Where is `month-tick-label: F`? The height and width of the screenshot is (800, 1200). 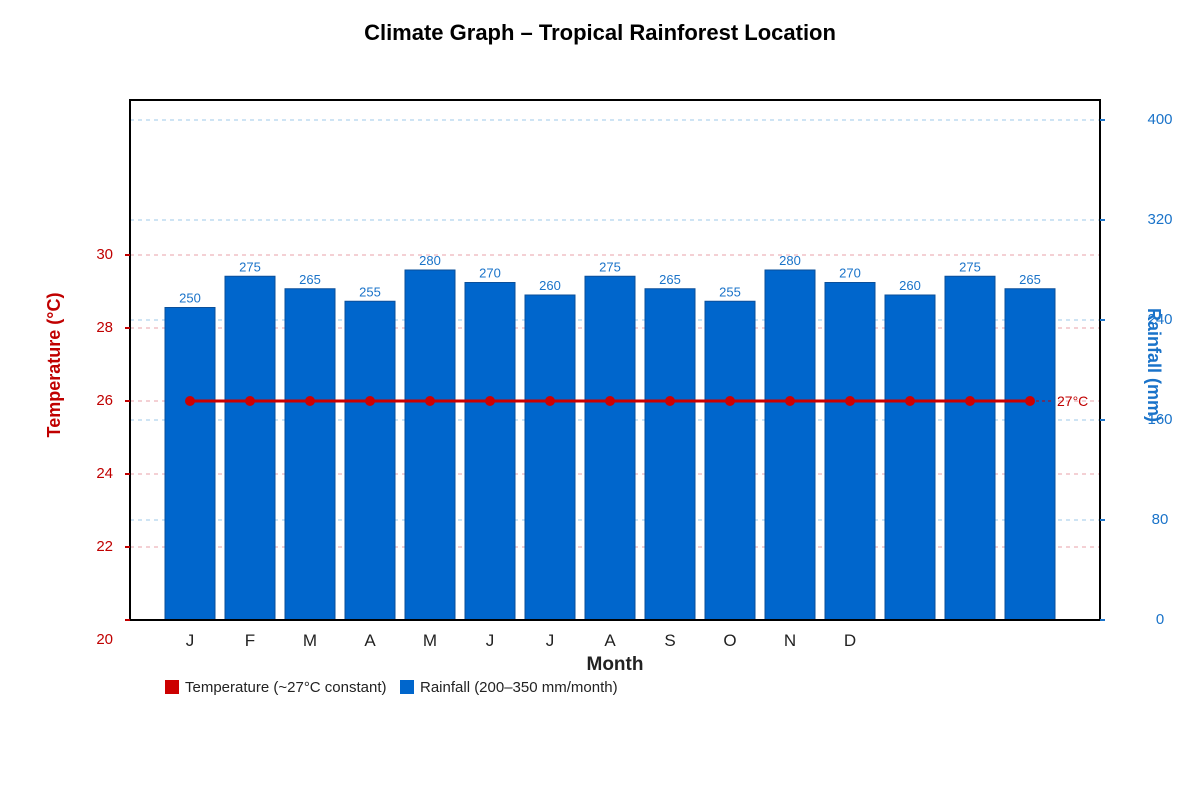 month-tick-label: F is located at coordinates (250, 640).